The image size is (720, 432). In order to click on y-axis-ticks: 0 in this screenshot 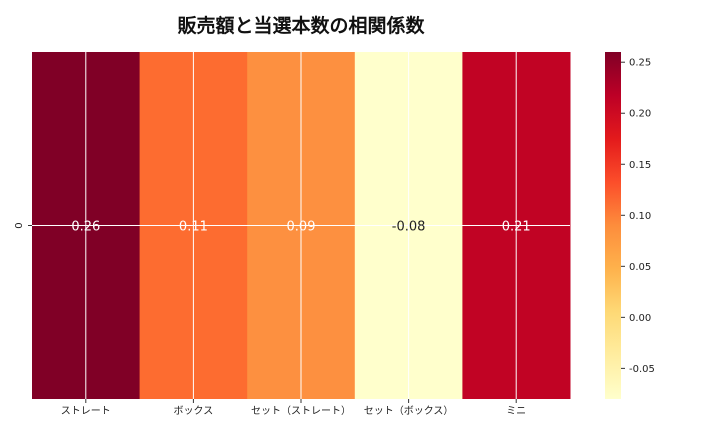, I will do `click(23, 225)`.